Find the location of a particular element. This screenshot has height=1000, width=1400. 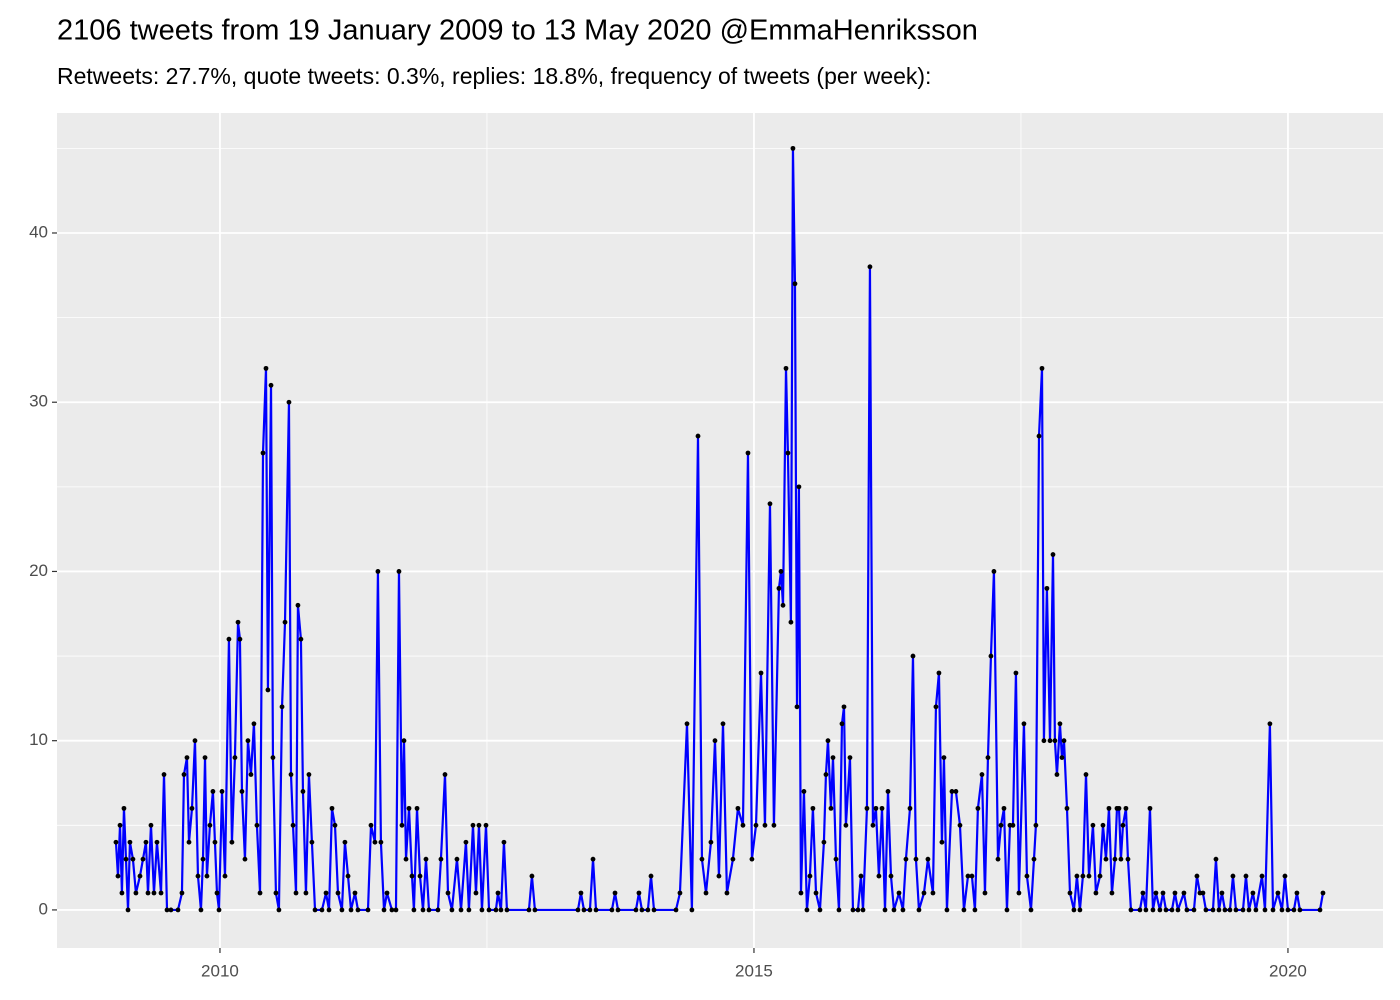

x-tick-label: 2015 is located at coordinates (754, 970).